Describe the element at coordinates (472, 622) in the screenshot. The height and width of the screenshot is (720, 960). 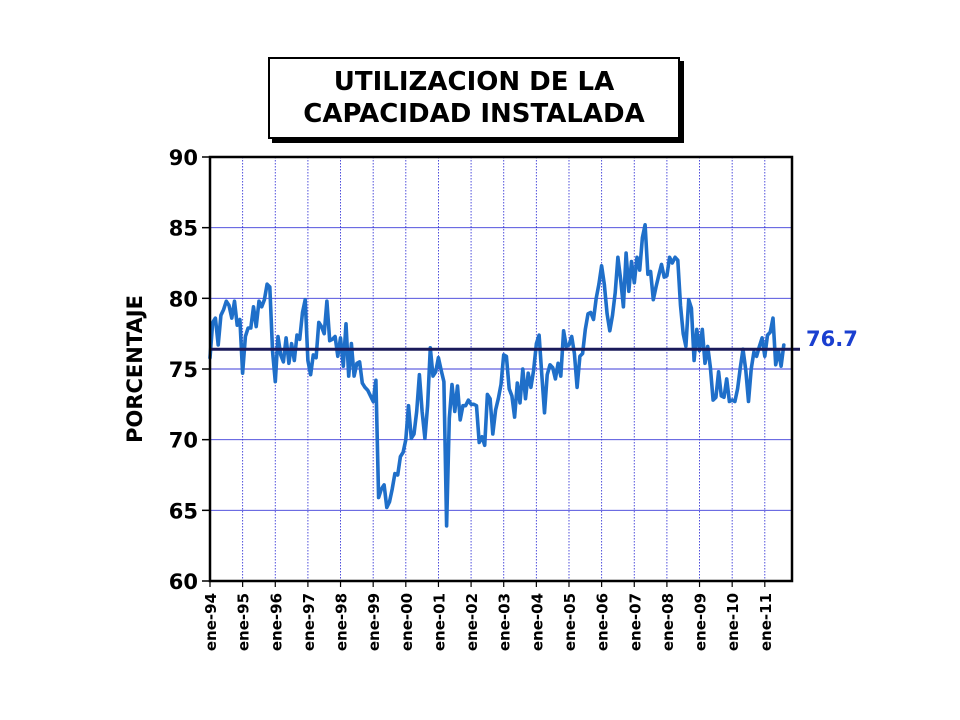
I see `x-tick-label: ene-02` at that location.